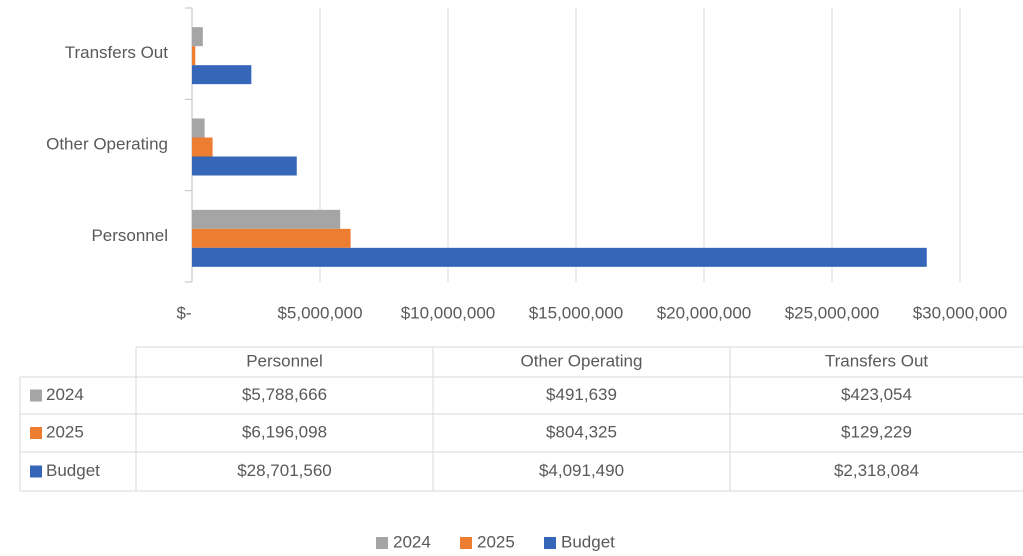 Image resolution: width=1023 pixels, height=556 pixels. What do you see at coordinates (581, 394) in the screenshot?
I see `table-cell: $491,639` at bounding box center [581, 394].